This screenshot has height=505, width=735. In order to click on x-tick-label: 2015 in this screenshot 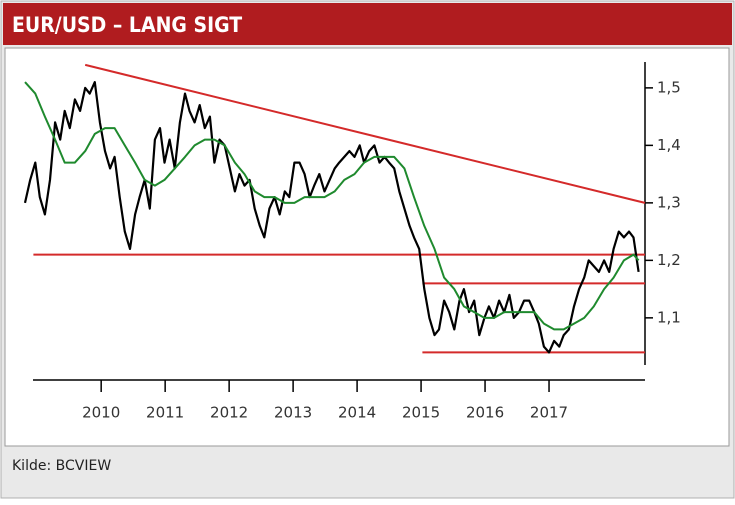, I will do `click(421, 413)`.